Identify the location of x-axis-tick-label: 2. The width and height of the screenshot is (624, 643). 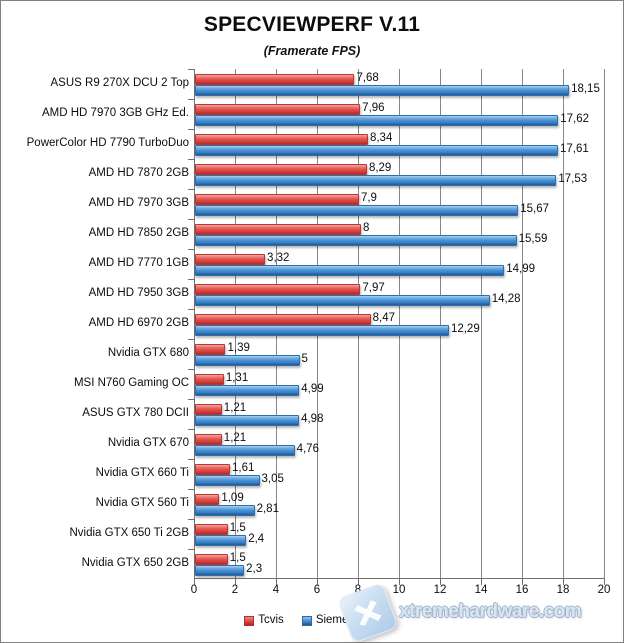
(235, 590).